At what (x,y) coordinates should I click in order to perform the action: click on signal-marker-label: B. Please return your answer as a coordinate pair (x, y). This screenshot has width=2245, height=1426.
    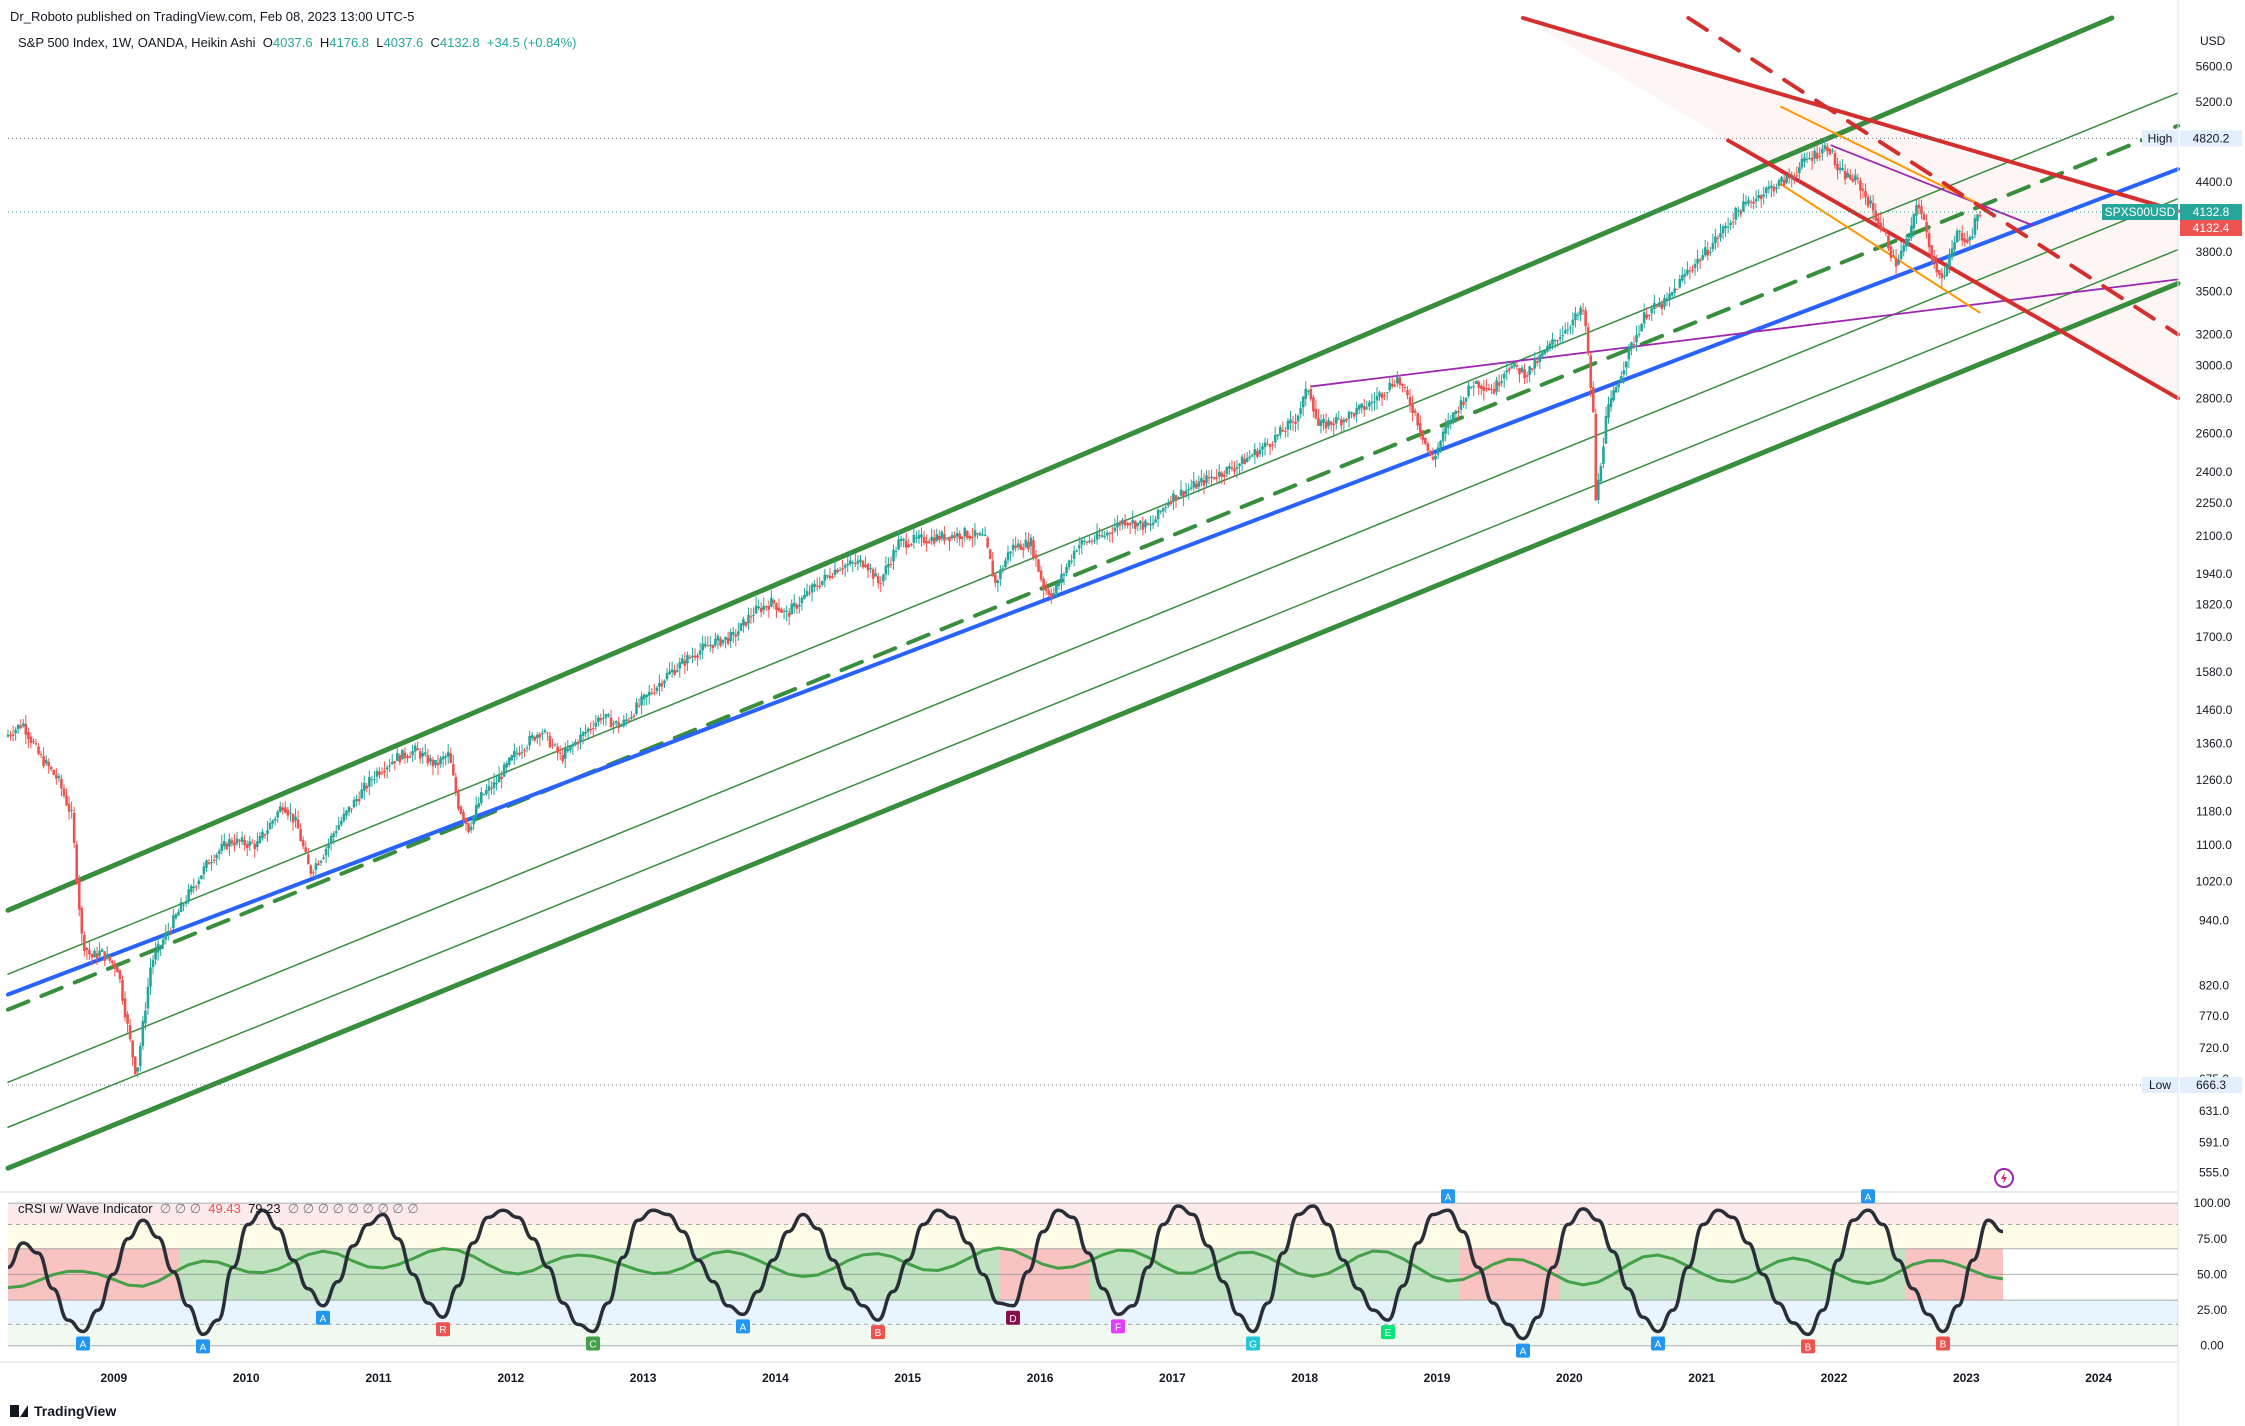
    Looking at the image, I should click on (1943, 1344).